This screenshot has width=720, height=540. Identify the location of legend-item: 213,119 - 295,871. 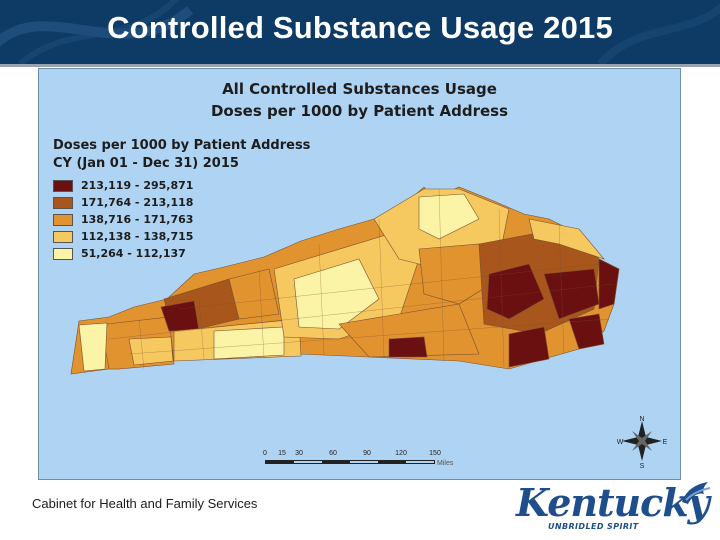
(183, 185).